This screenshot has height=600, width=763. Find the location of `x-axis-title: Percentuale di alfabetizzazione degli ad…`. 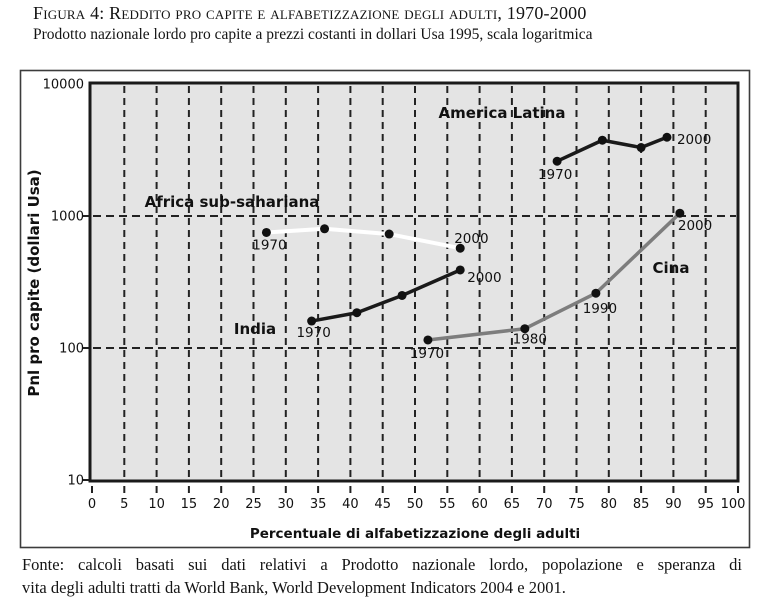

x-axis-title: Percentuale di alfabetizzazione degli ad… is located at coordinates (415, 534).